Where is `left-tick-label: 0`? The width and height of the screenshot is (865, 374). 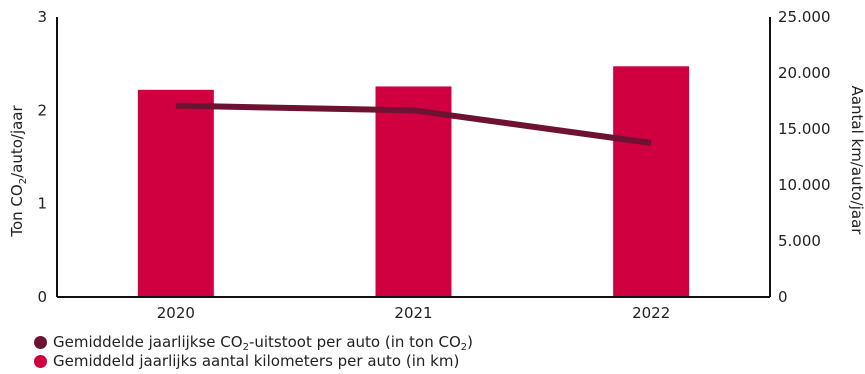 left-tick-label: 0 is located at coordinates (42, 297).